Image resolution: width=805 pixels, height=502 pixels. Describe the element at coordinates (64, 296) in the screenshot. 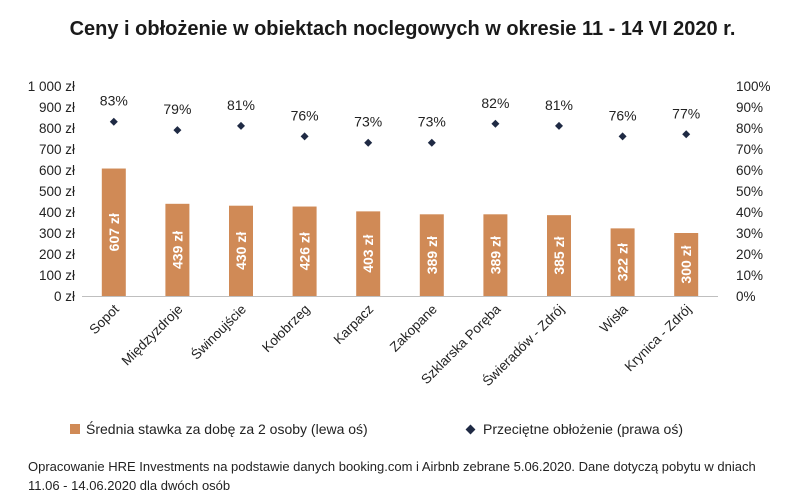

I see `y-axis-left-tick-label: 0 zł` at that location.